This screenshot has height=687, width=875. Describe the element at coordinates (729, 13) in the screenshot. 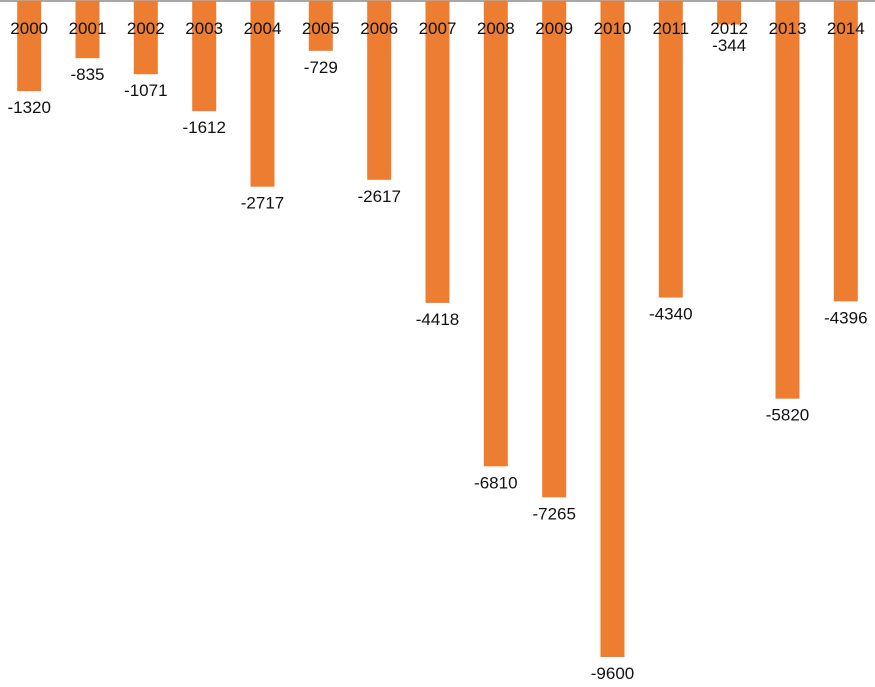

I see `bar-2012` at that location.